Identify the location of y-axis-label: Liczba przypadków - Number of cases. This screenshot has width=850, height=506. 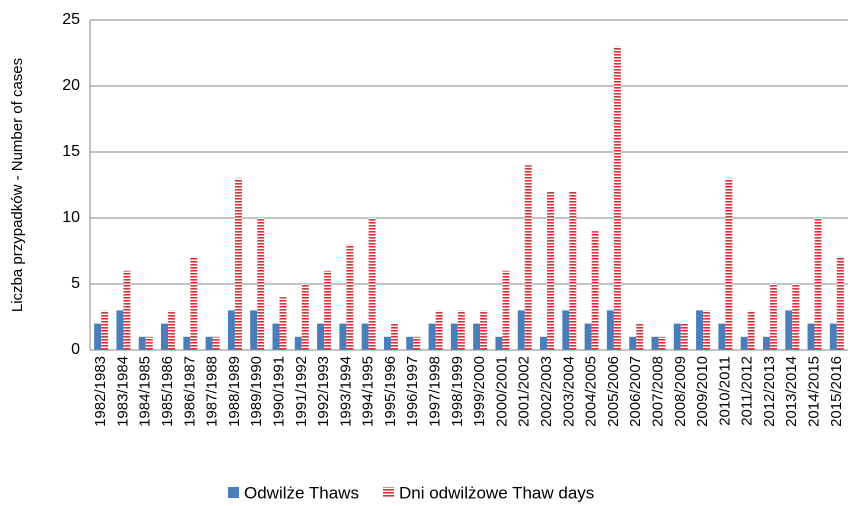
(17, 185).